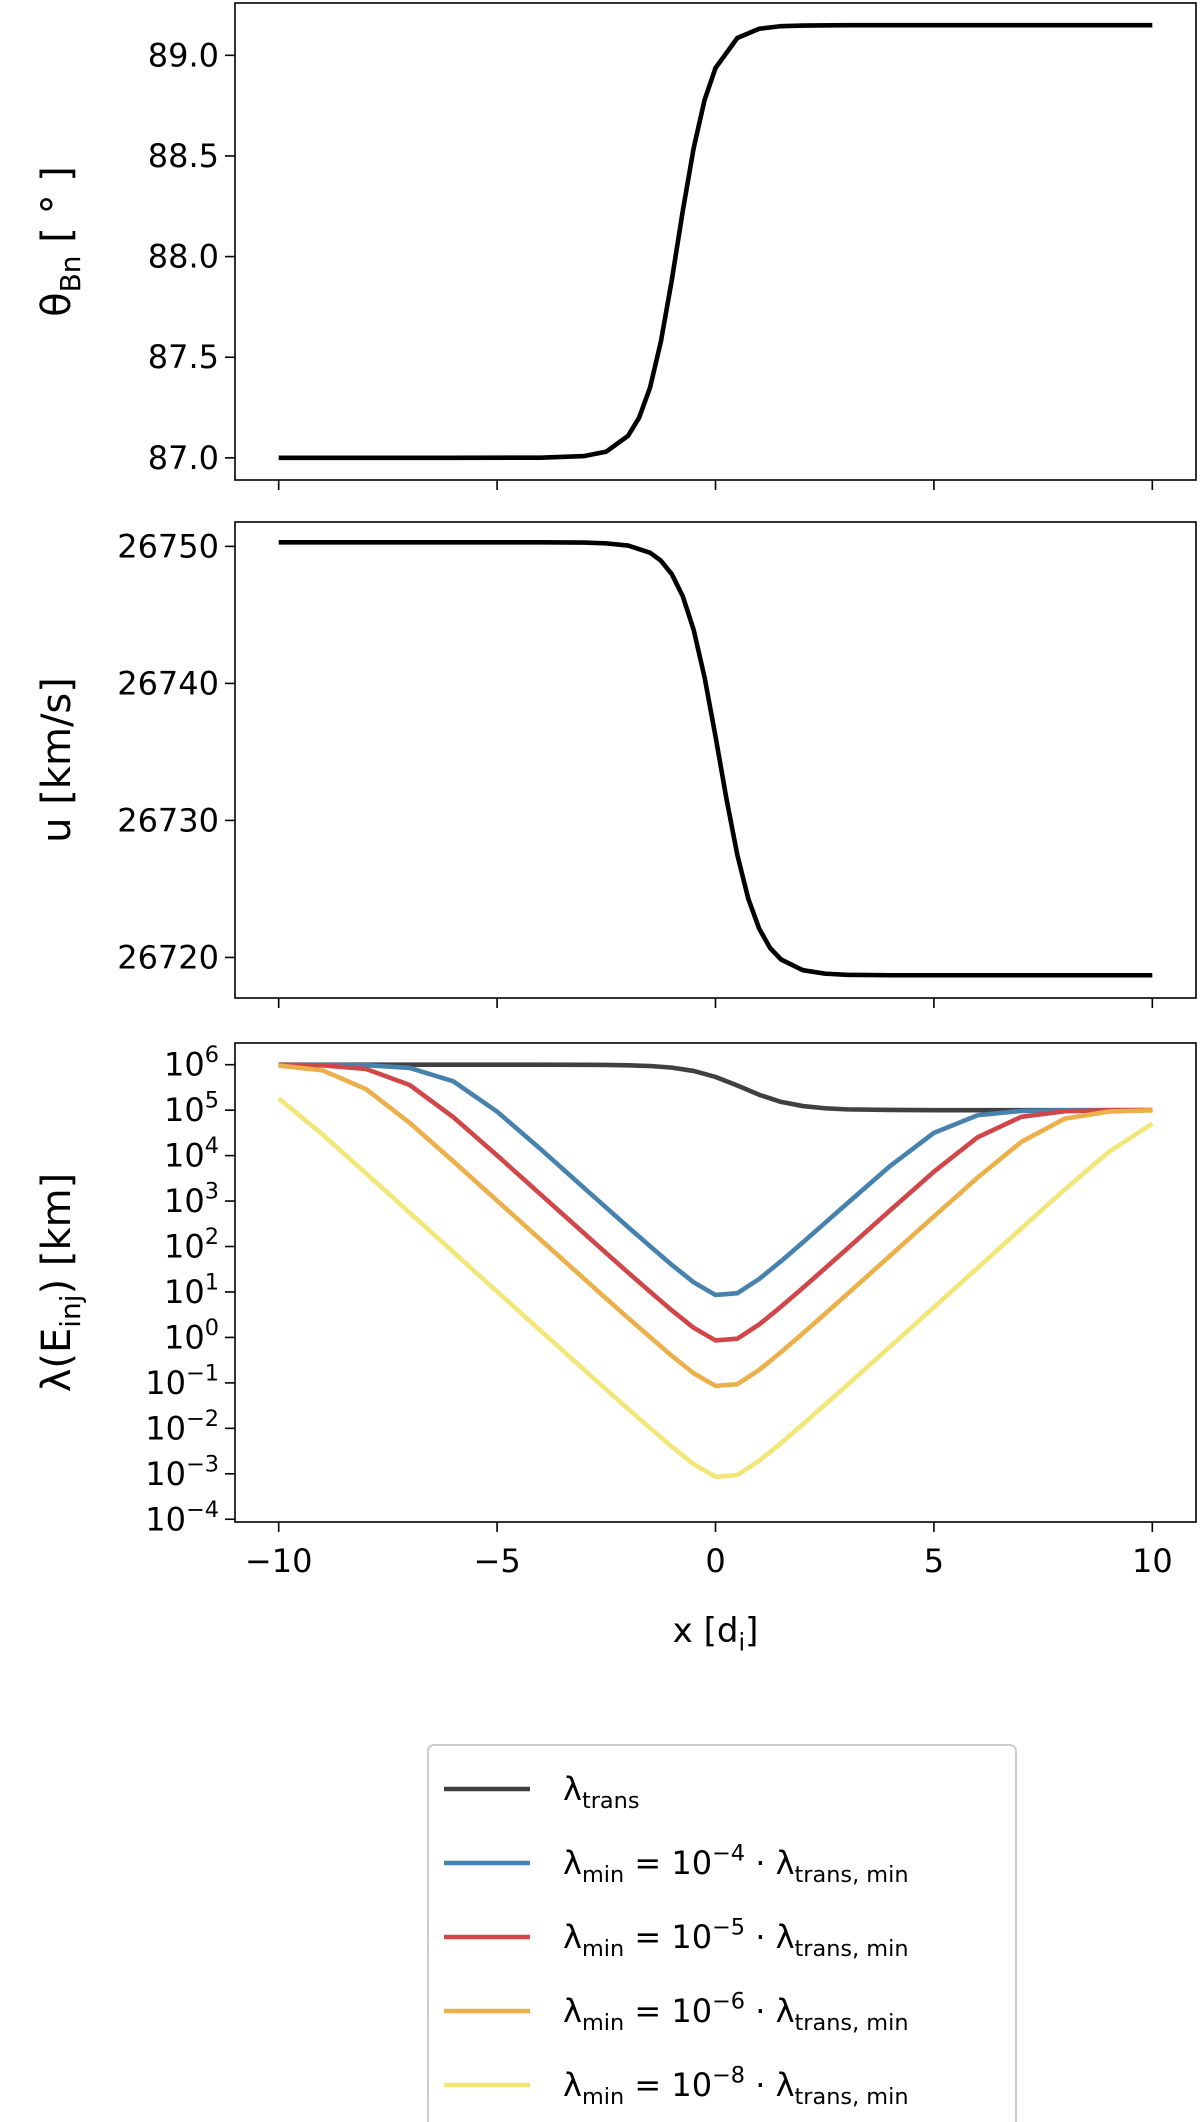 Image resolution: width=1200 pixels, height=2122 pixels. Describe the element at coordinates (191, 1108) in the screenshot. I see `y-tick-label: 10⁵` at that location.